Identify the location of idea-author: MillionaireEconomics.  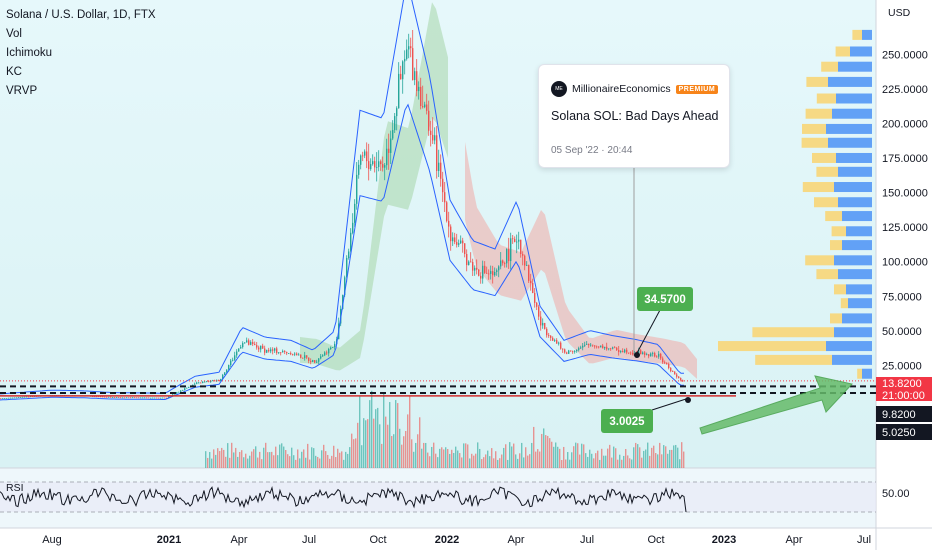
(621, 89).